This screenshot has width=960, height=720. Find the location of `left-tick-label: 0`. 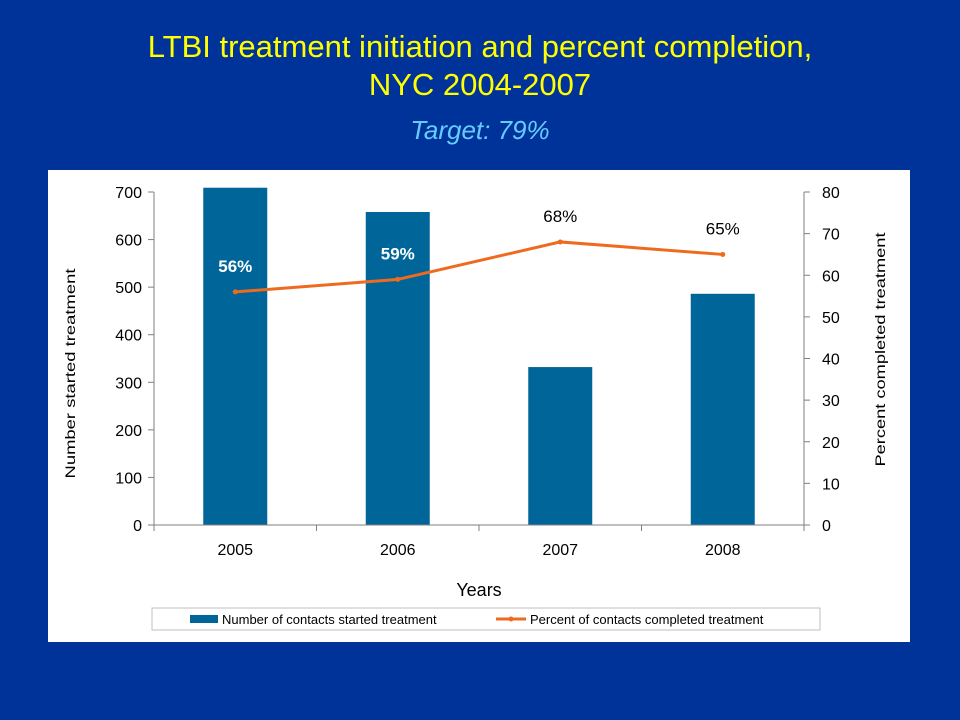

left-tick-label: 0 is located at coordinates (137, 526).